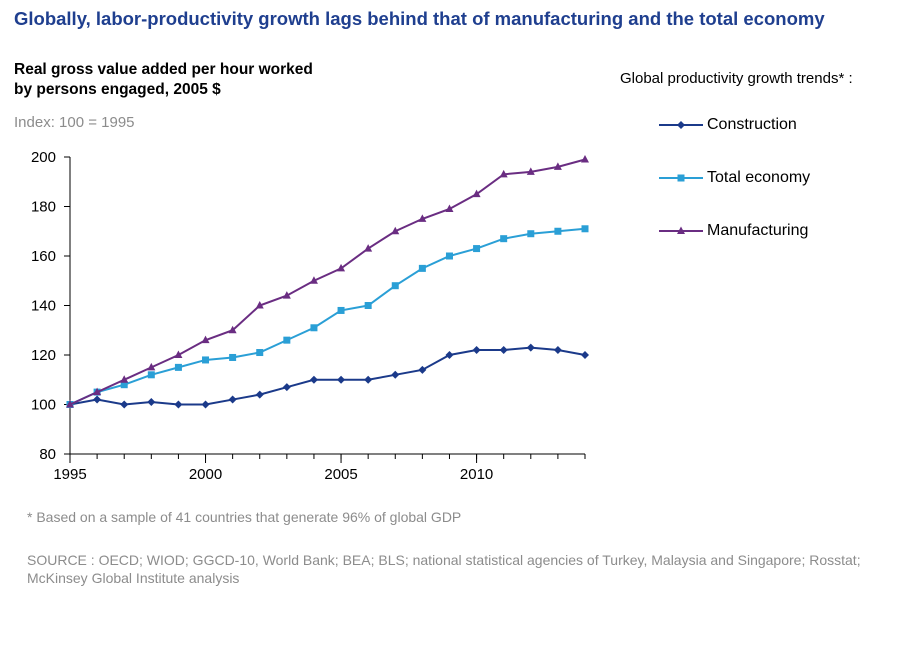 Image resolution: width=911 pixels, height=647 pixels. Describe the element at coordinates (43, 355) in the screenshot. I see `y-tick-label: 120` at that location.